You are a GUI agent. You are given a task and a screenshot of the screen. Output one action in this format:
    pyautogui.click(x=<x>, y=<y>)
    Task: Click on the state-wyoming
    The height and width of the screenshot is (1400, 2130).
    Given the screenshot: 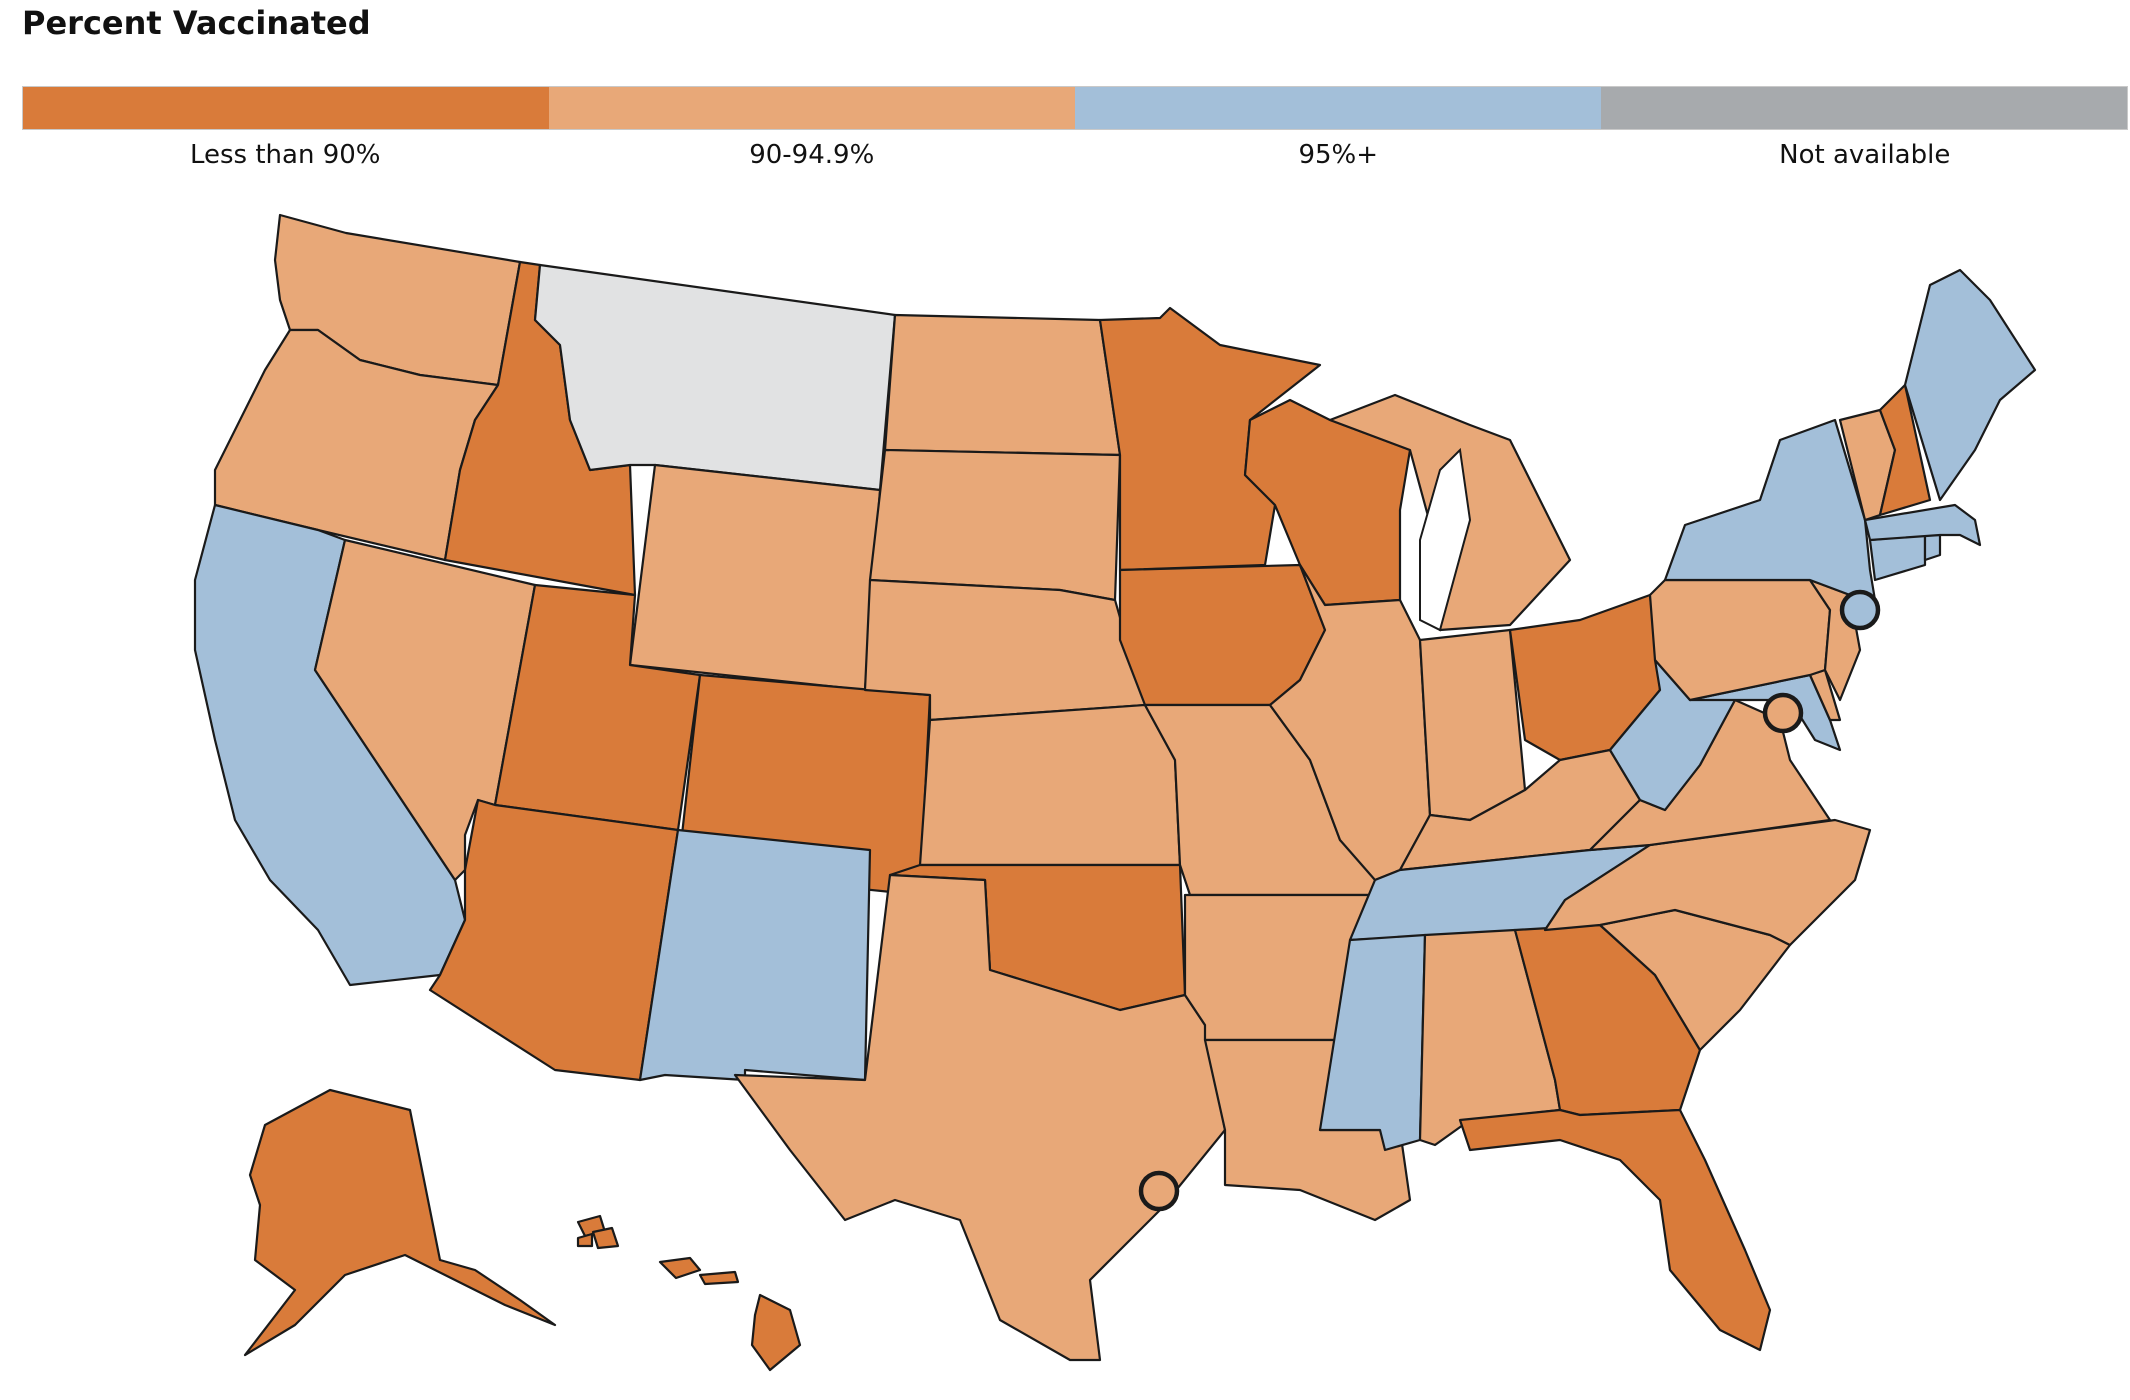 What is the action you would take?
    pyautogui.click(x=755, y=577)
    